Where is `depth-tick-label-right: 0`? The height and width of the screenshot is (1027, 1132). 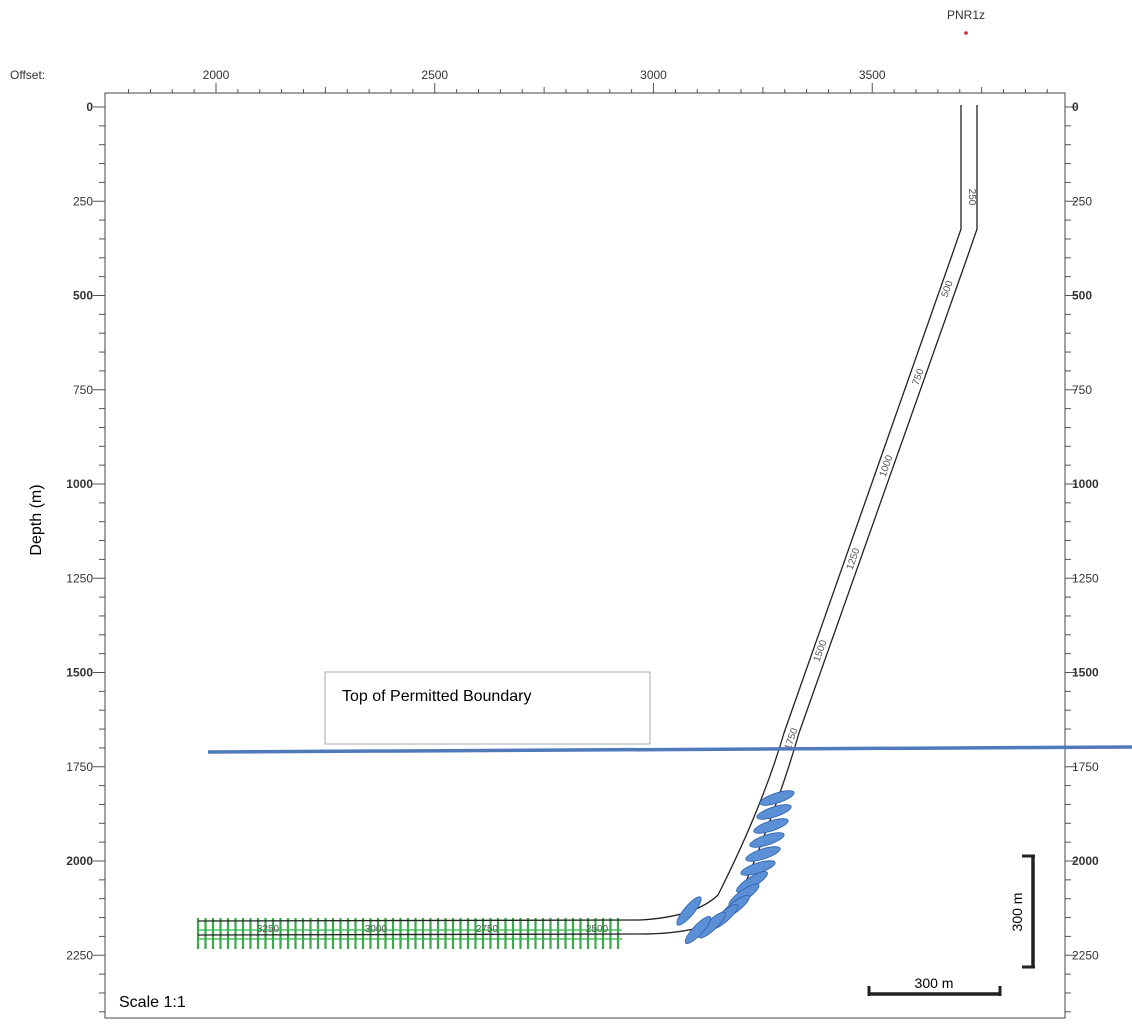 depth-tick-label-right: 0 is located at coordinates (1075, 107).